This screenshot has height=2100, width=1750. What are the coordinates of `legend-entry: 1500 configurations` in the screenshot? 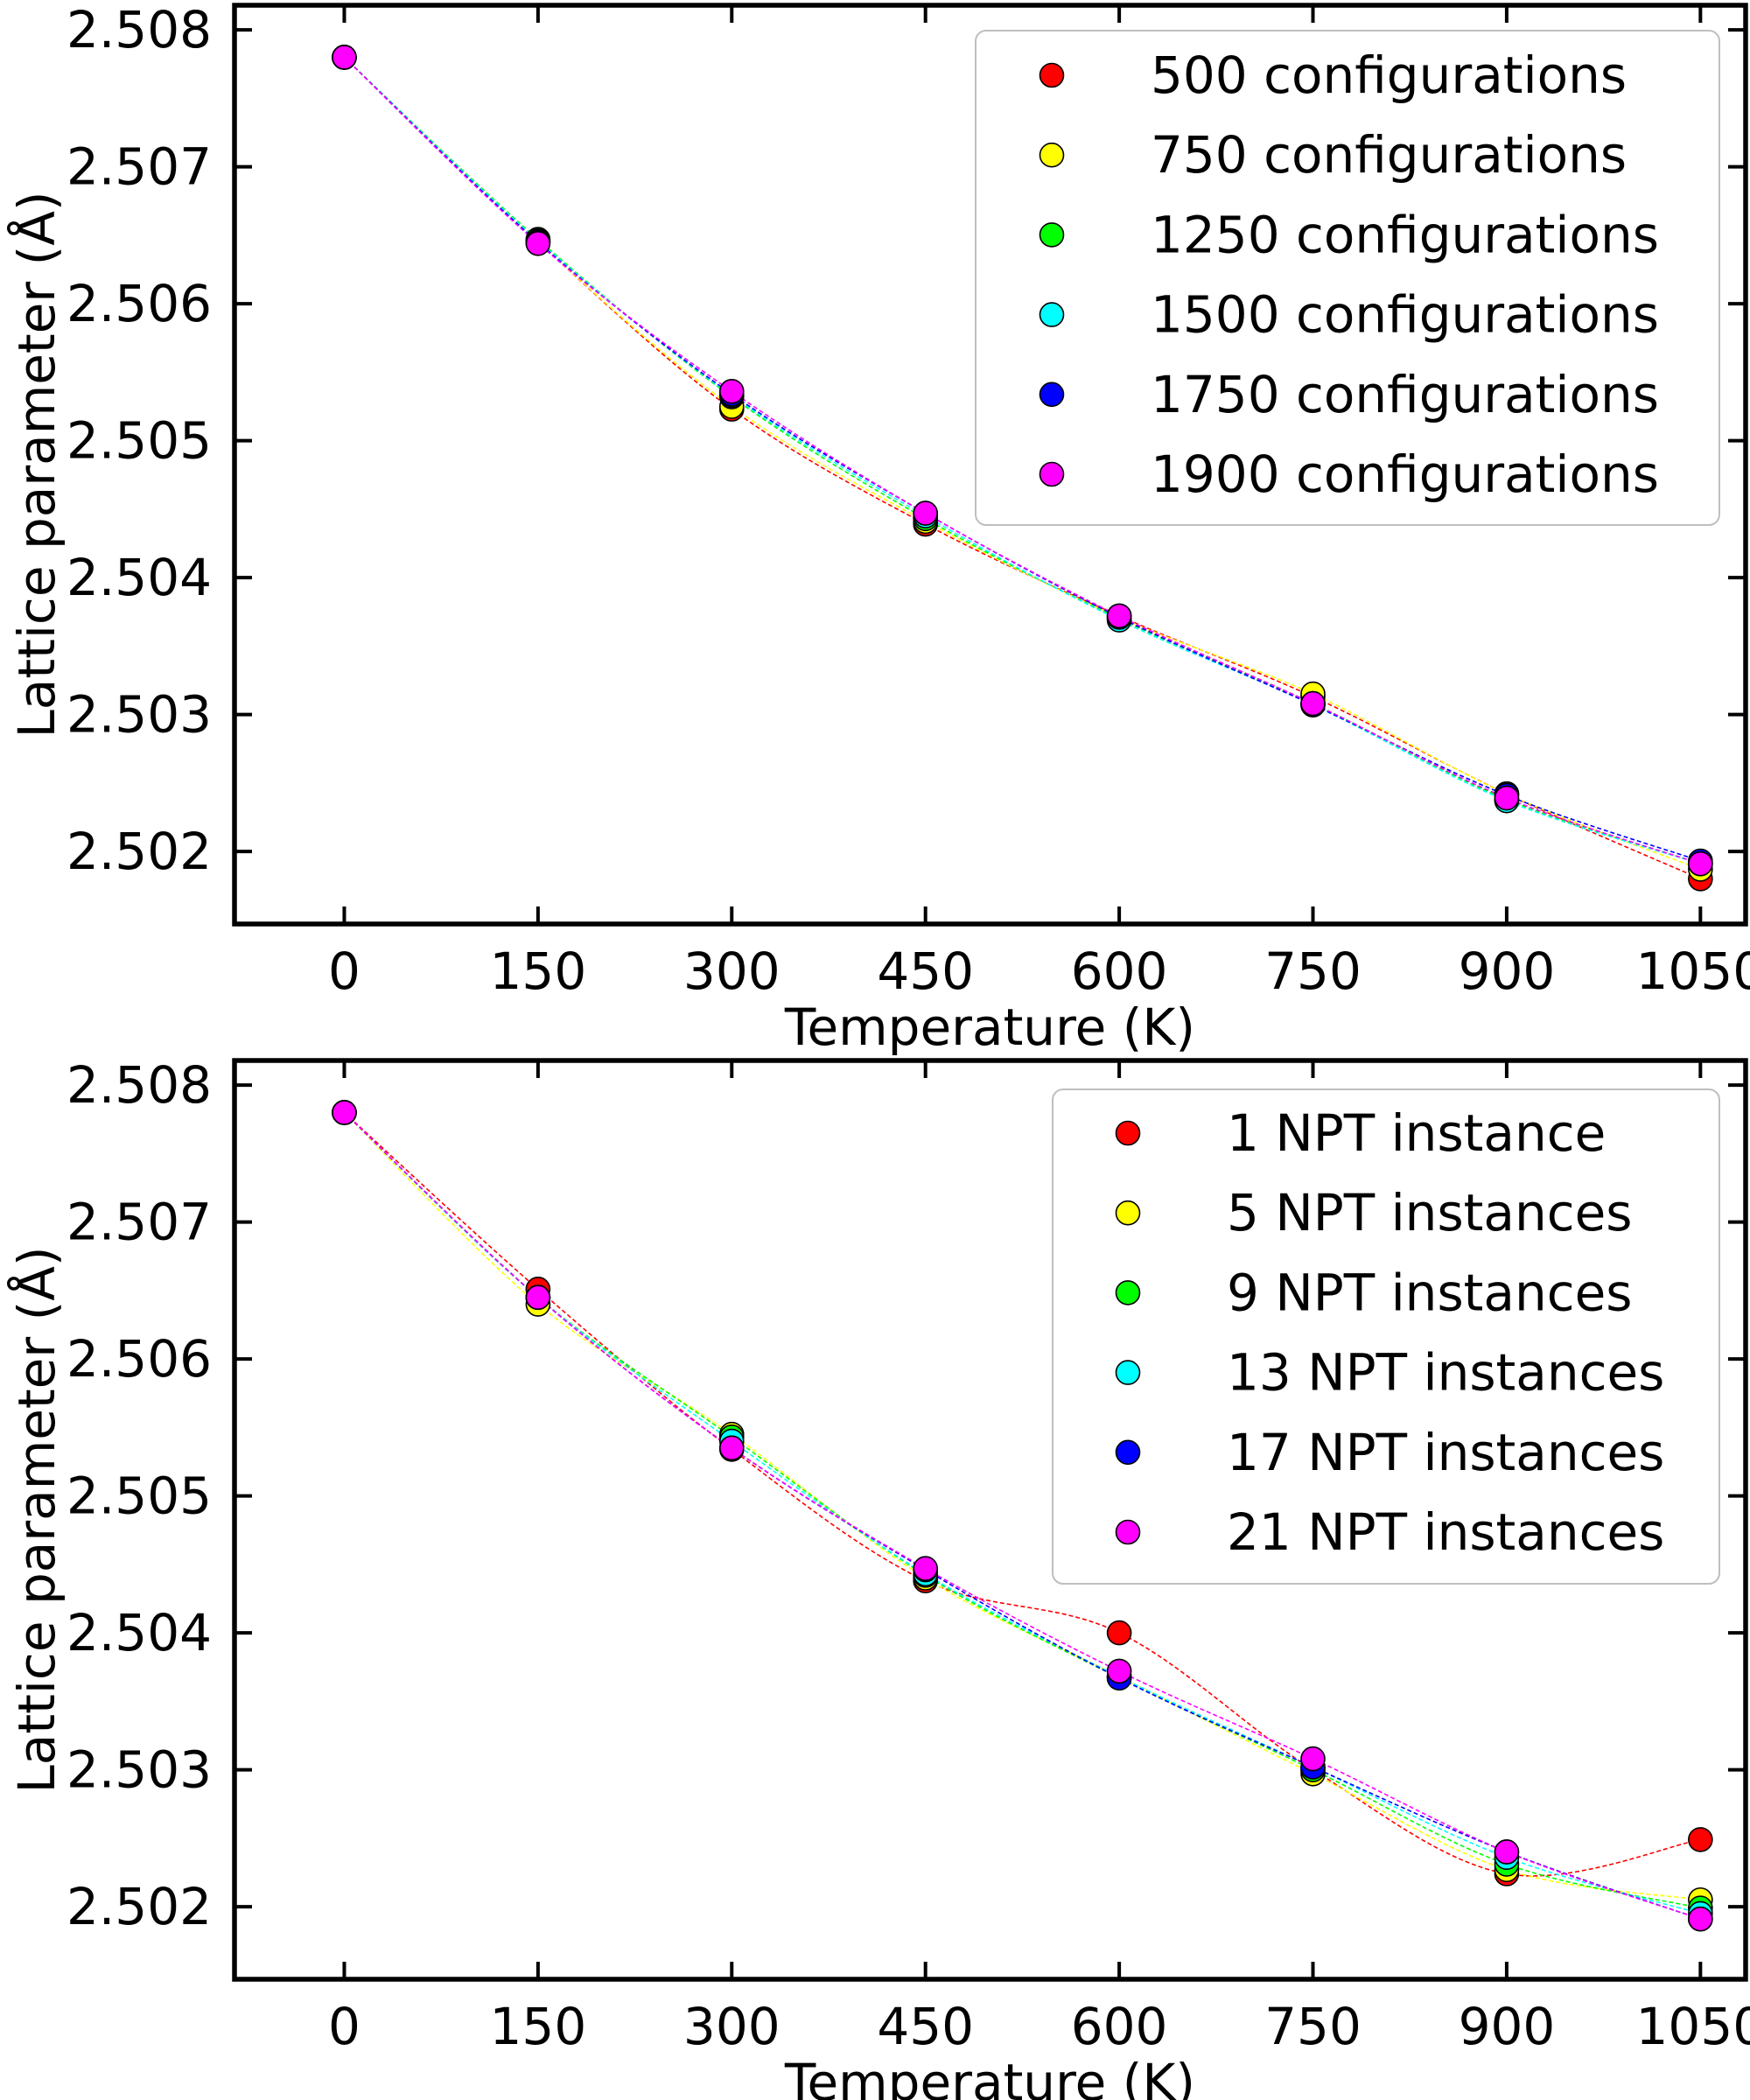 It's located at (1405, 315).